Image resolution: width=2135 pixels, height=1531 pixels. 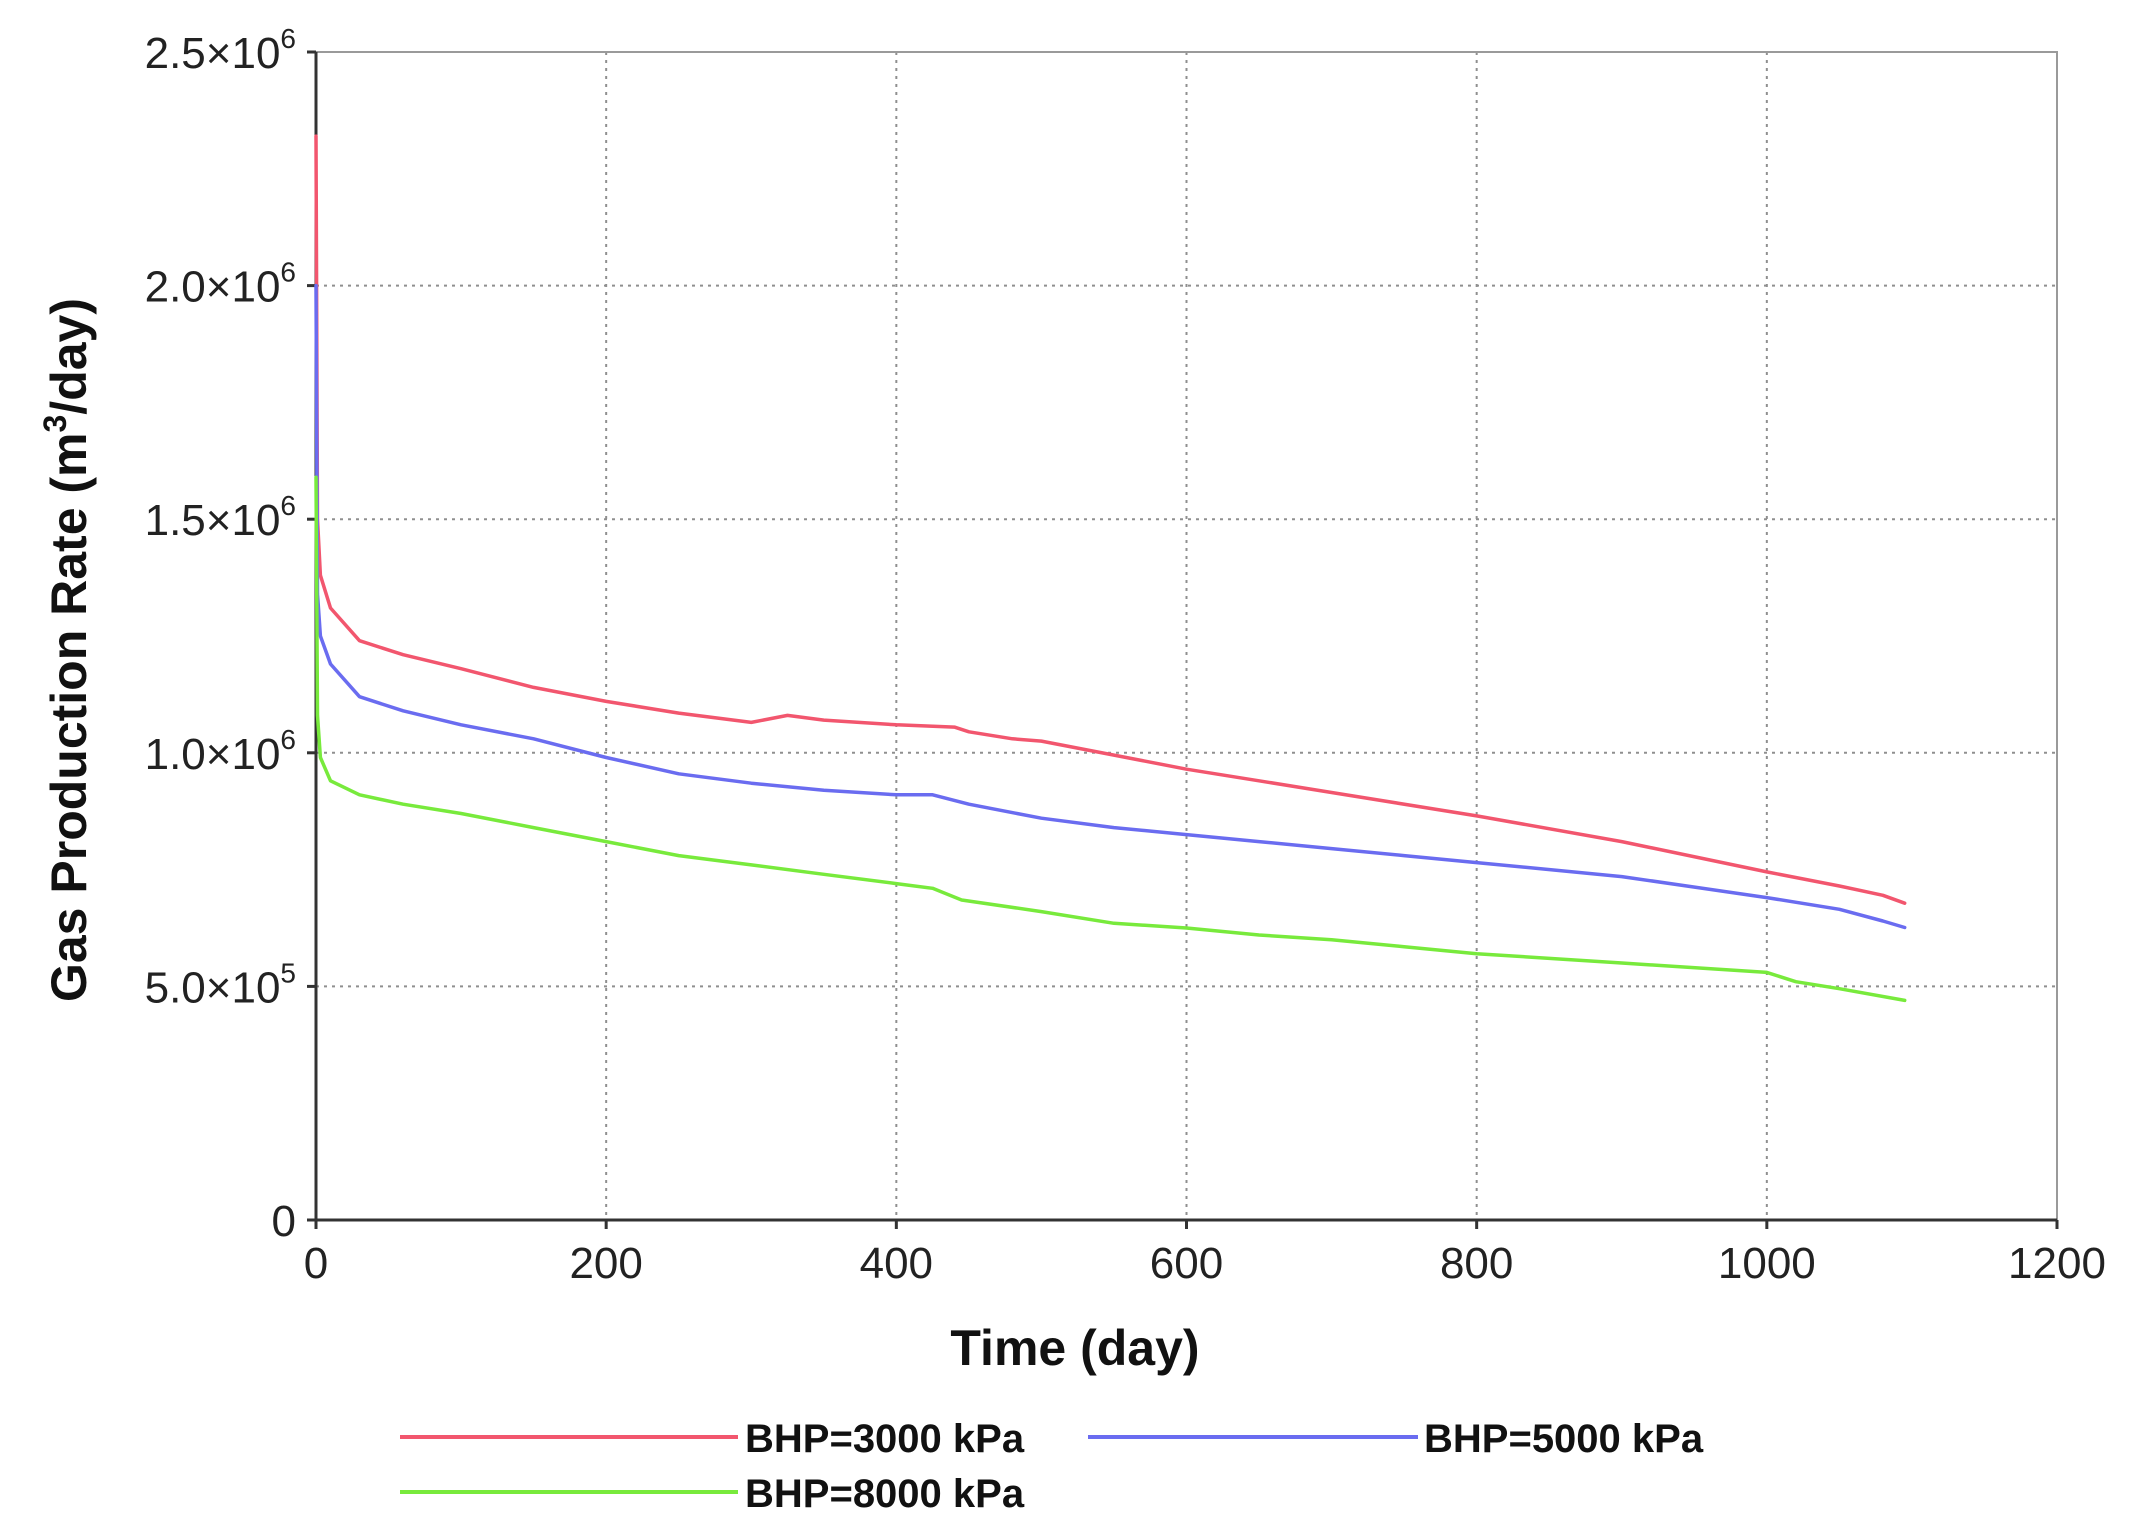 I want to click on x-axis-title: Time (day), so click(x=1074, y=1348).